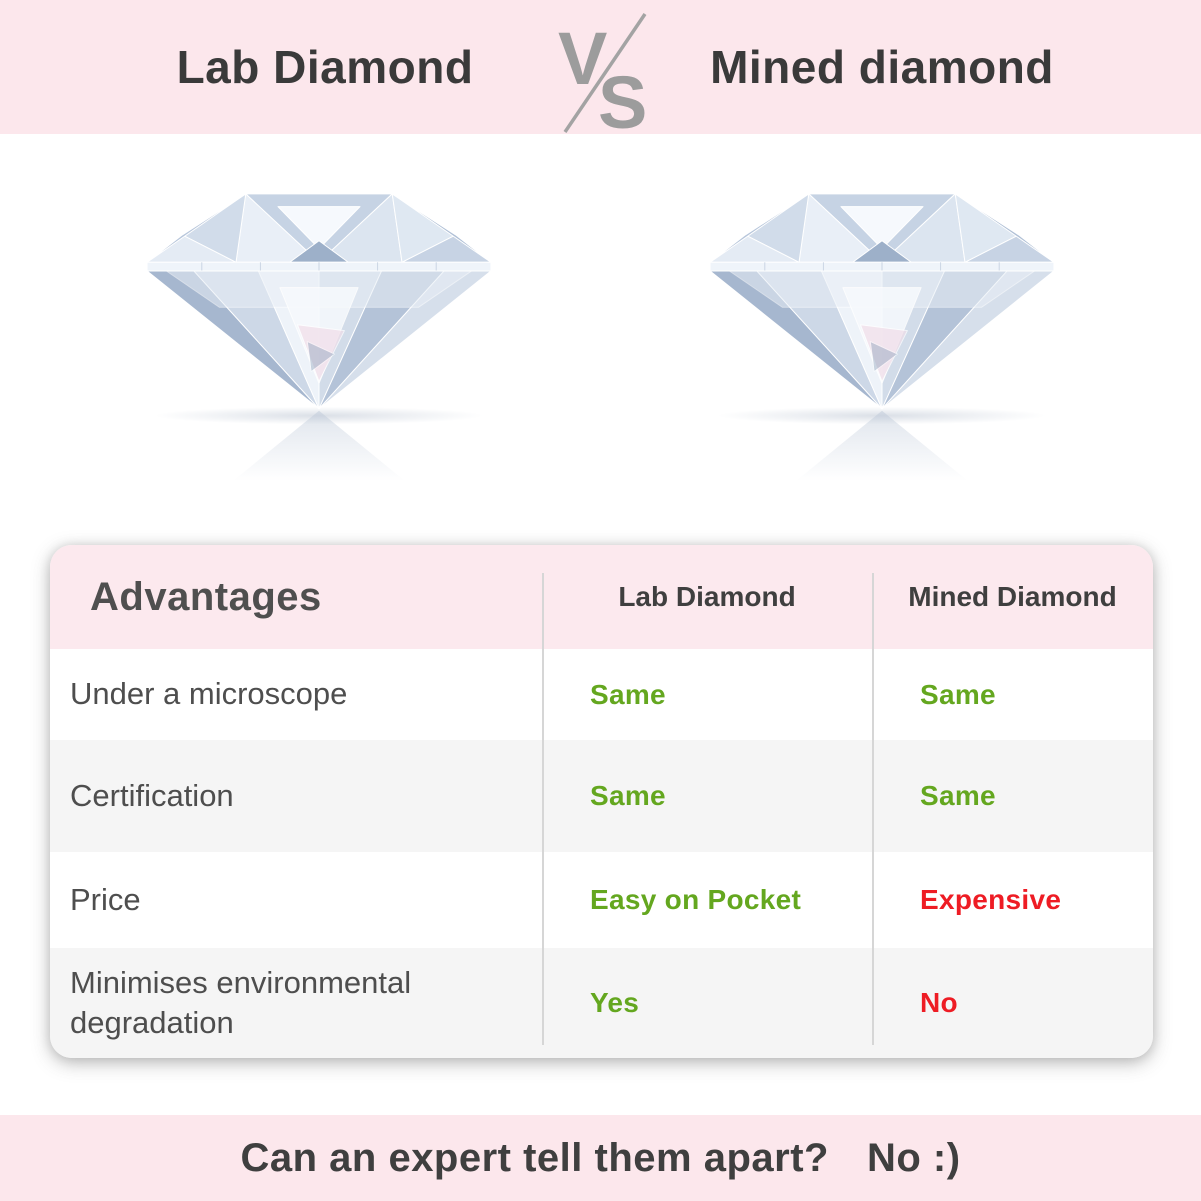 The height and width of the screenshot is (1201, 1201). Describe the element at coordinates (707, 596) in the screenshot. I see `column-header-lab-diamond: Lab Diamond` at that location.